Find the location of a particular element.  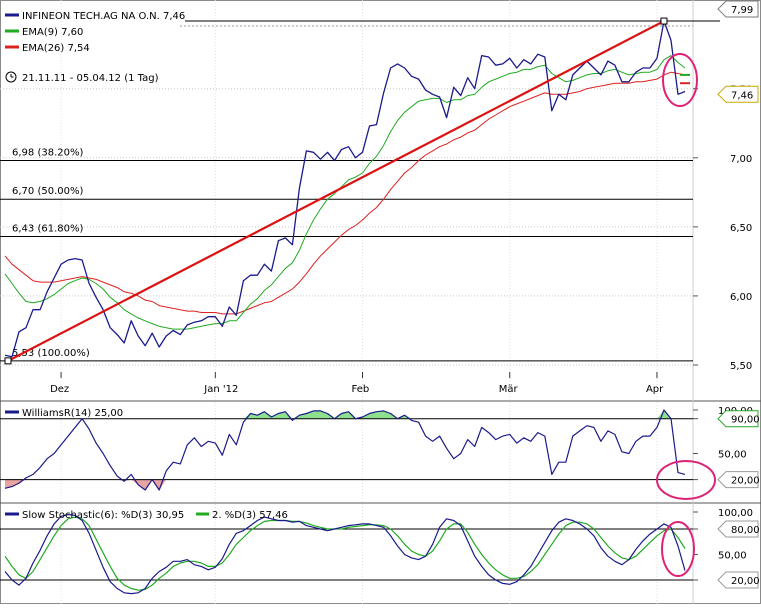

stoch-d2-line is located at coordinates (345, 553).